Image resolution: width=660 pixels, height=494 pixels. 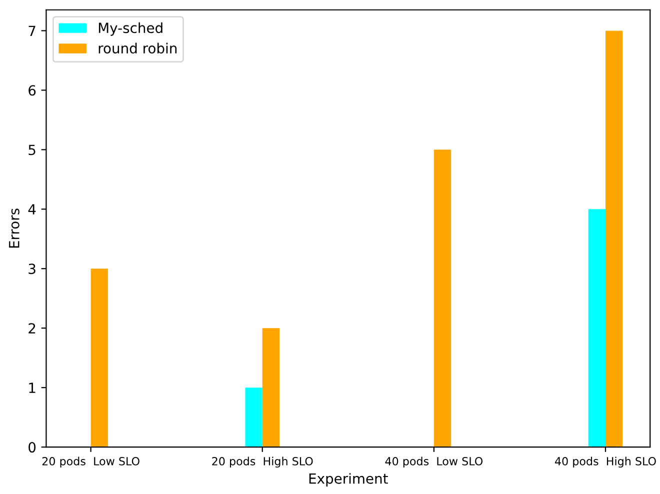 What do you see at coordinates (32, 328) in the screenshot?
I see `y-tick-label: 2` at bounding box center [32, 328].